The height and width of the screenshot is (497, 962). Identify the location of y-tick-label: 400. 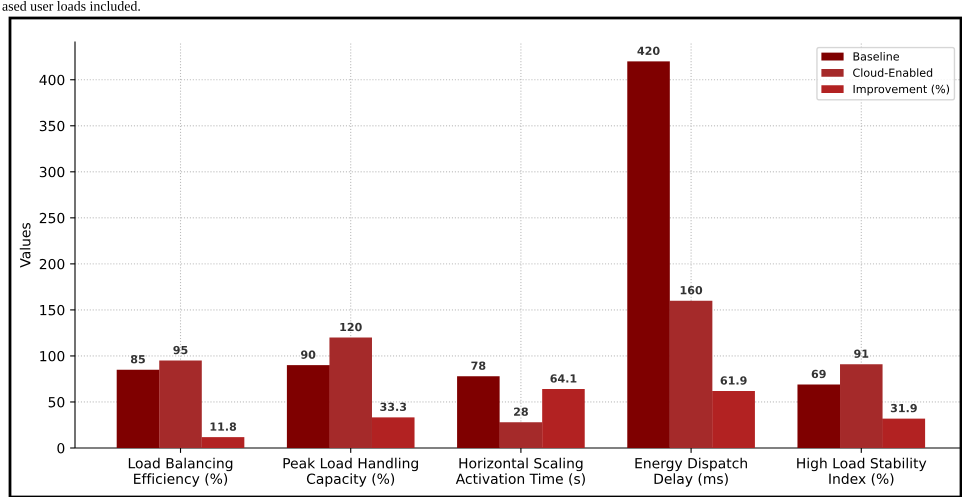
(51, 80).